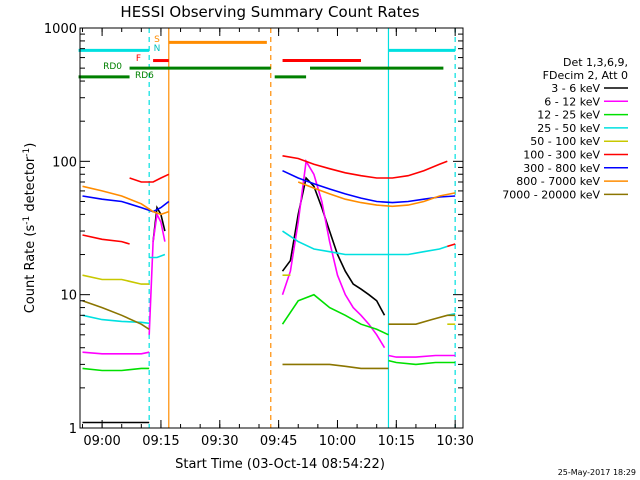 The width and height of the screenshot is (640, 480). I want to click on y-axis-label: Count Rate (s-1 detector-1), so click(30, 228).